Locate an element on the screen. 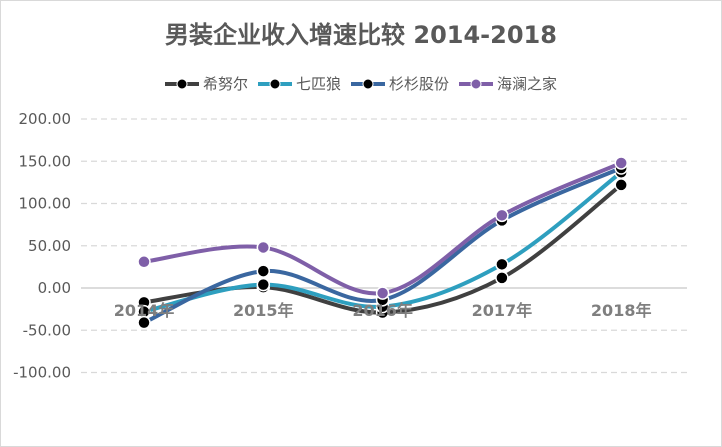  x-tick-label: 2014年 is located at coordinates (144, 310).